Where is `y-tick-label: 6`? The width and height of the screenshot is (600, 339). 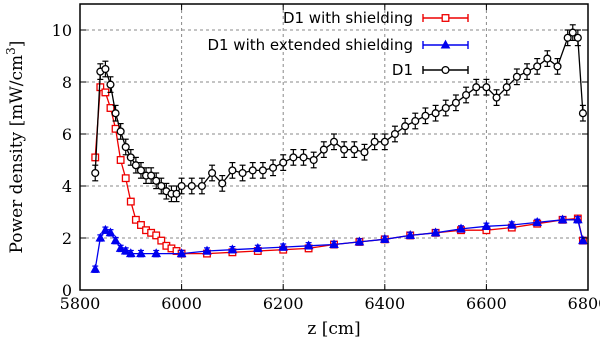 y-tick-label: 6 is located at coordinates (67, 134).